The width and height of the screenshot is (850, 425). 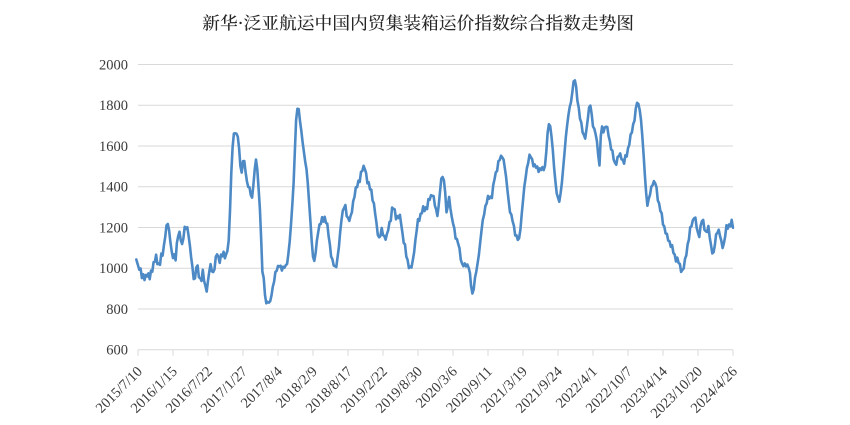 I want to click on svg-text: 1600, so click(x=113, y=147).